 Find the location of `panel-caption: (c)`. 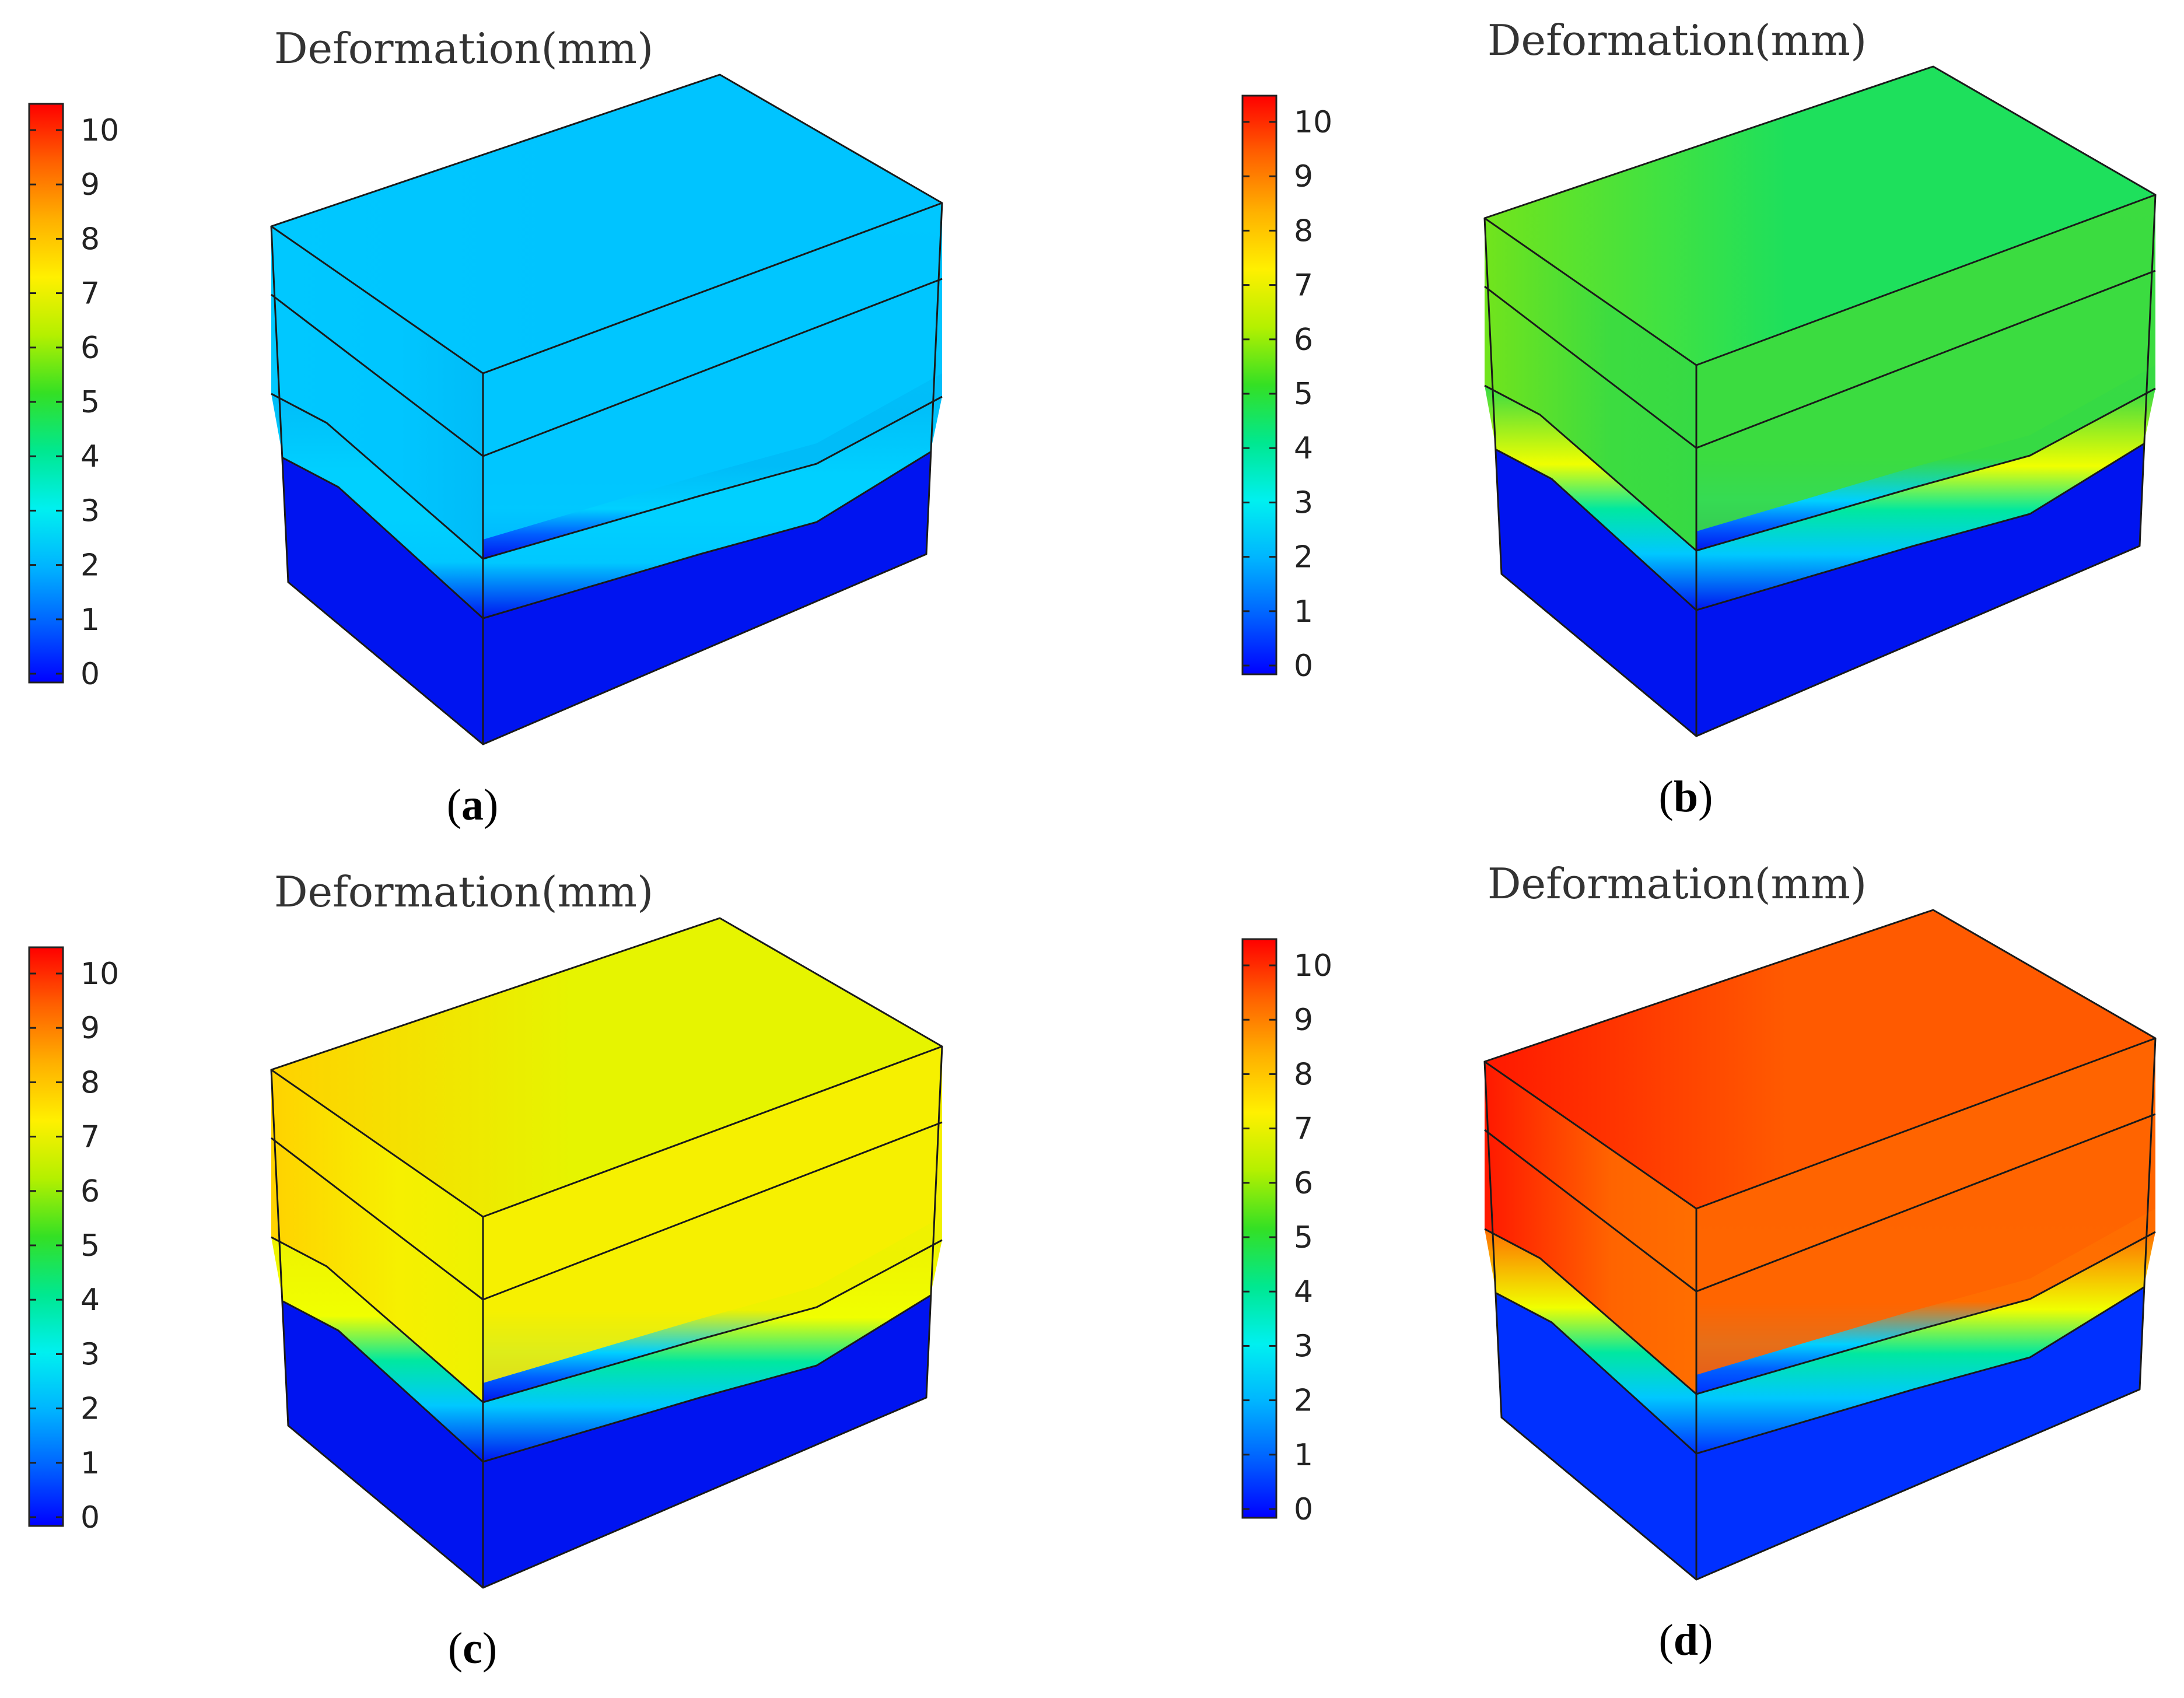

panel-caption: (c) is located at coordinates (473, 1648).